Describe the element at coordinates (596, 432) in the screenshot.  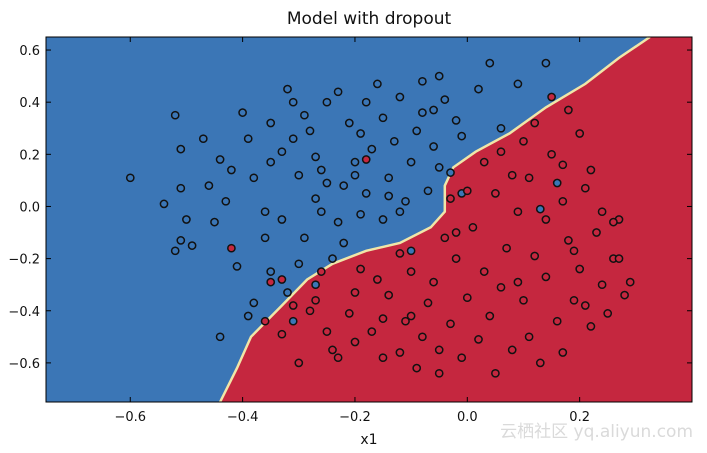
I see `watermark: 云栖社区 yq.aliyun.com` at that location.